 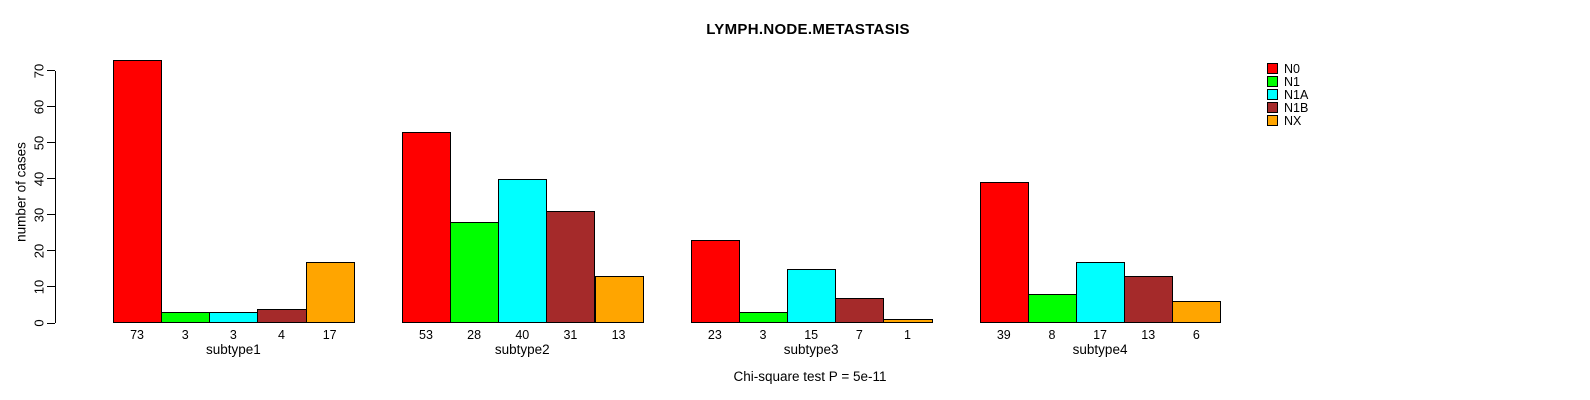 What do you see at coordinates (810, 376) in the screenshot?
I see `caption-chi-square-test: Chi-square test P = 5e-11` at bounding box center [810, 376].